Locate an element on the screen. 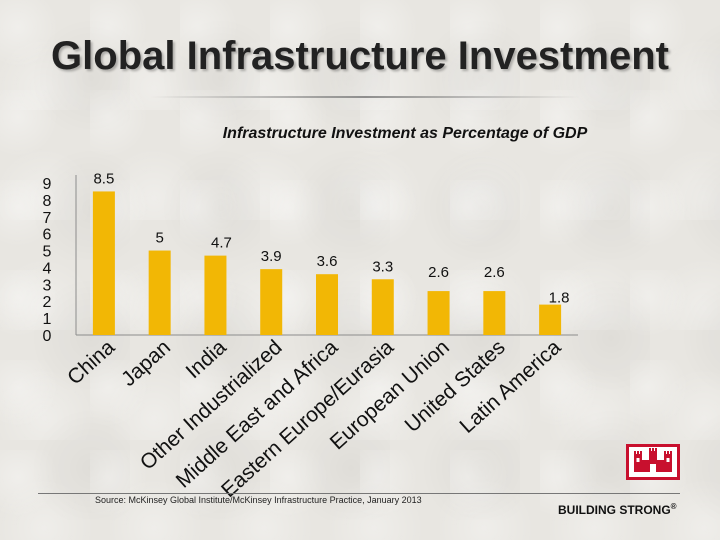 The height and width of the screenshot is (540, 720). y-tick-label: 5 is located at coordinates (47, 252).